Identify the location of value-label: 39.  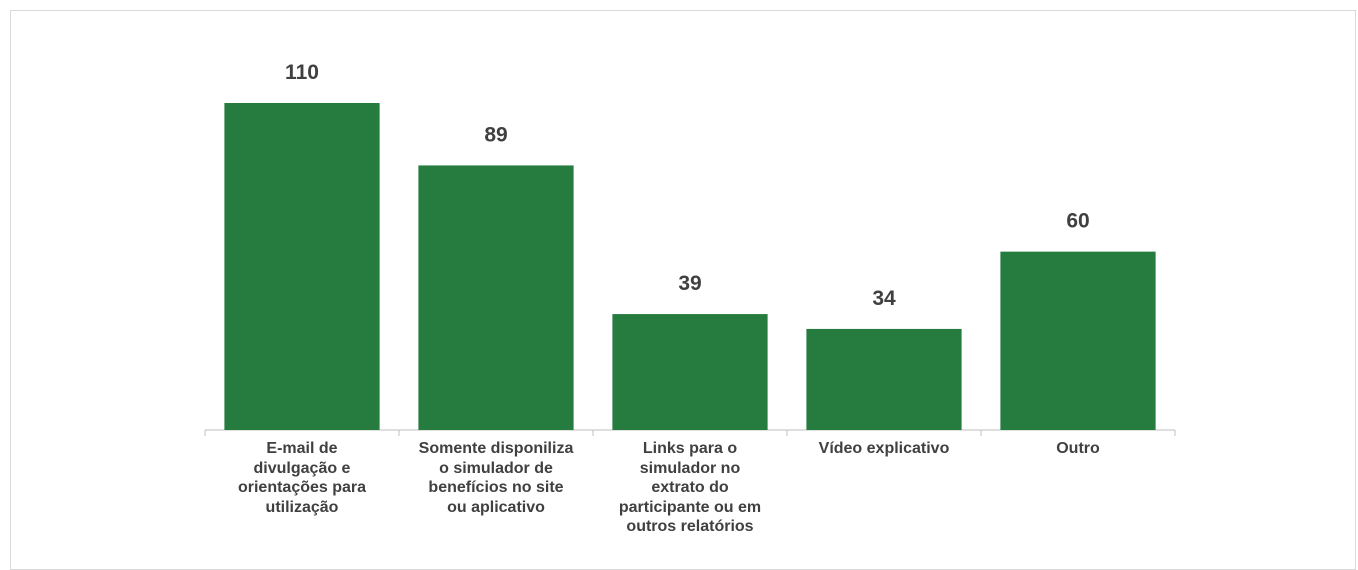
(689, 283).